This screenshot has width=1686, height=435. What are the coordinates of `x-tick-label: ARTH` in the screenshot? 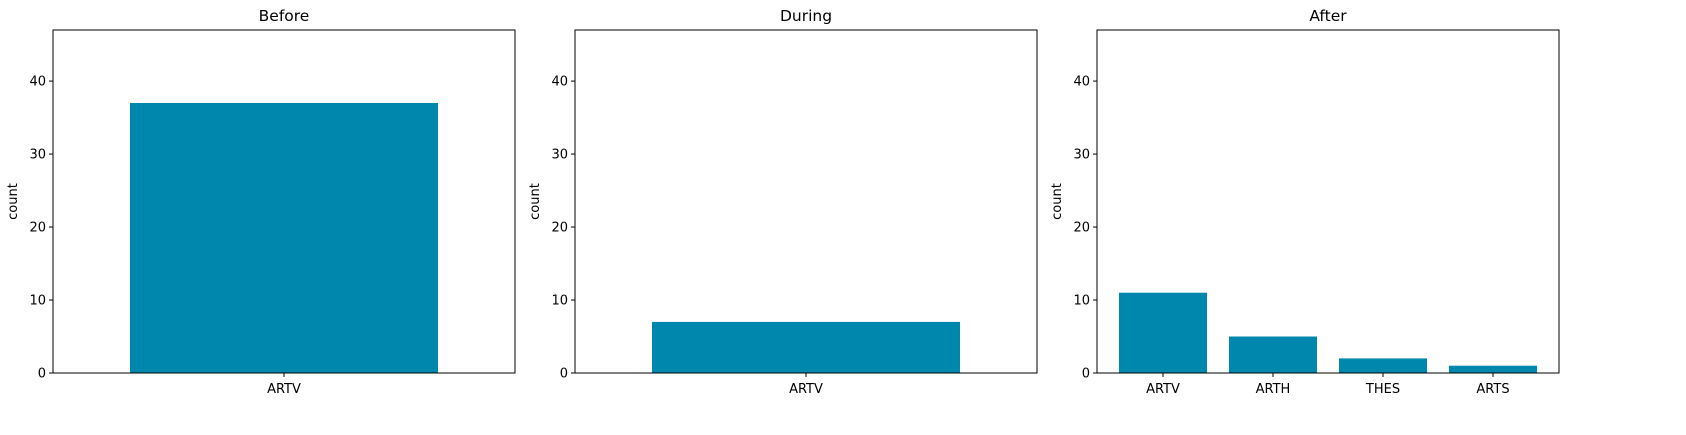 It's located at (1273, 389).